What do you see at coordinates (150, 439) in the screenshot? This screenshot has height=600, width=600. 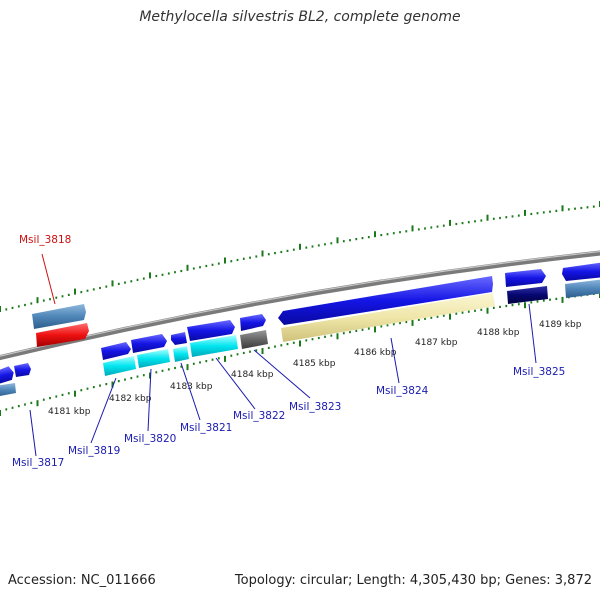 I see `gene-label-msil-3820: Msil_3820` at bounding box center [150, 439].